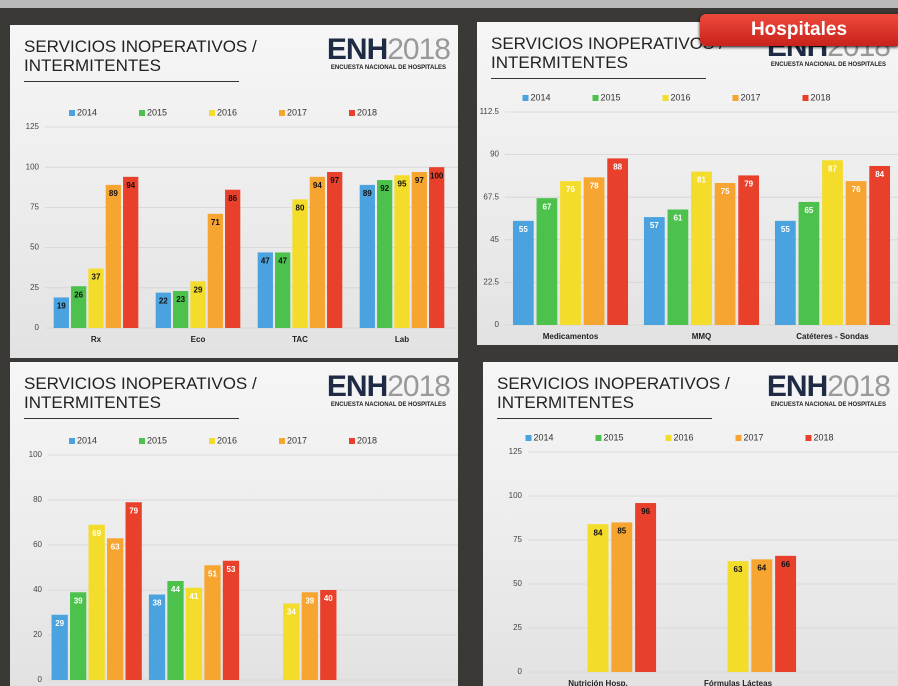 The image size is (898, 686). What do you see at coordinates (300, 207) in the screenshot?
I see `value-label: 80` at bounding box center [300, 207].